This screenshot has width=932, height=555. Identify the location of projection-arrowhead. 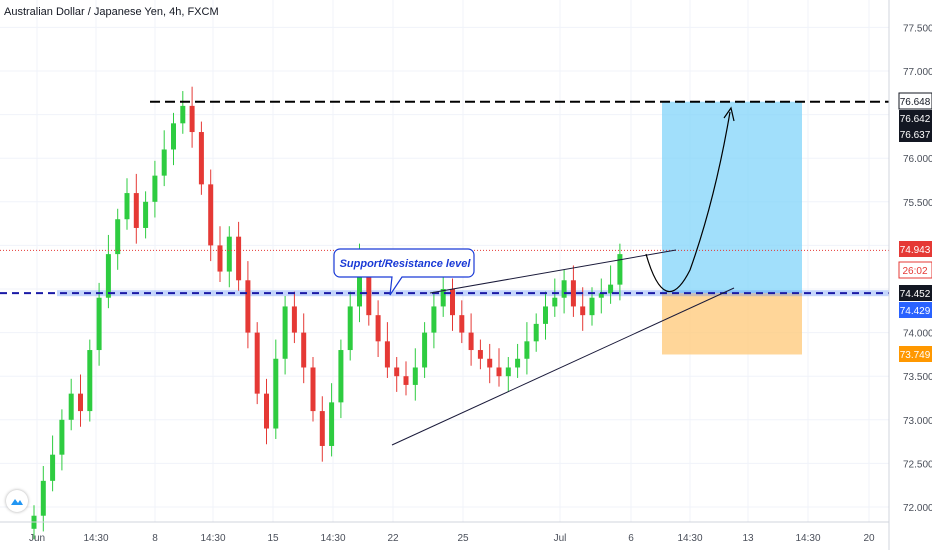
(729, 114).